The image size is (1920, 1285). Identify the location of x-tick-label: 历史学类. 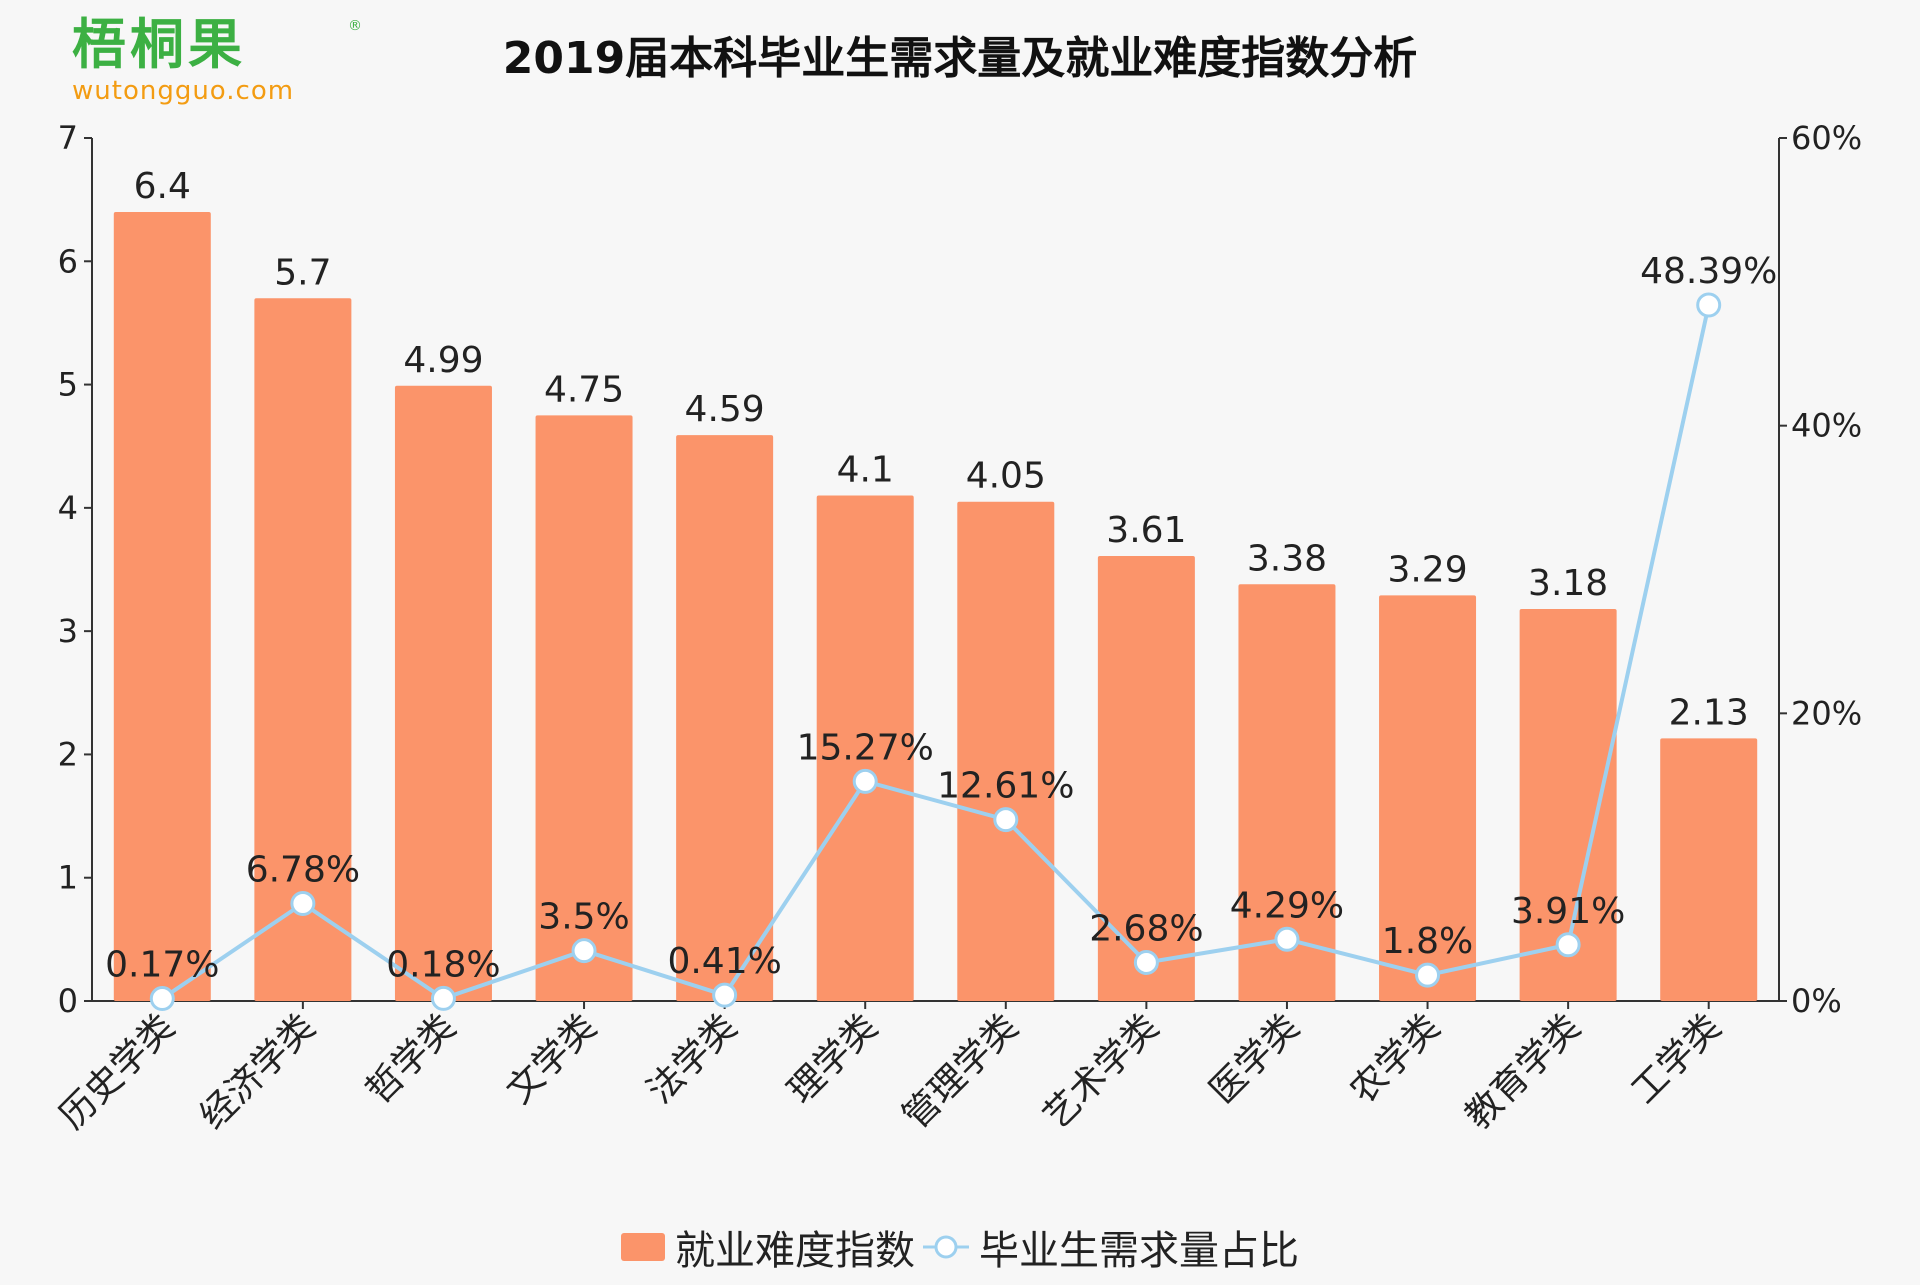
(117, 1071).